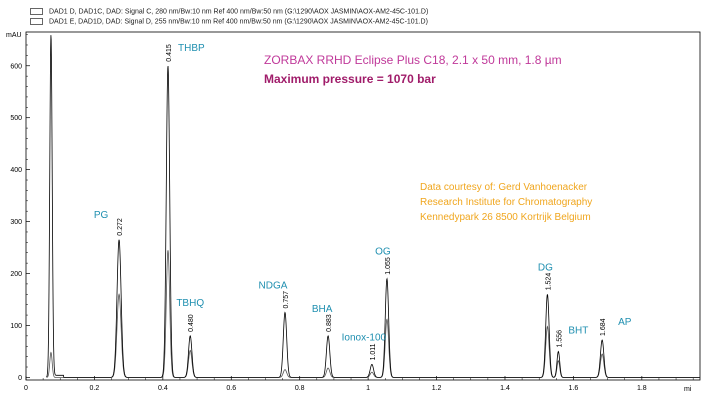 The image size is (701, 394). I want to click on x-tick-label: 0.6, so click(231, 388).